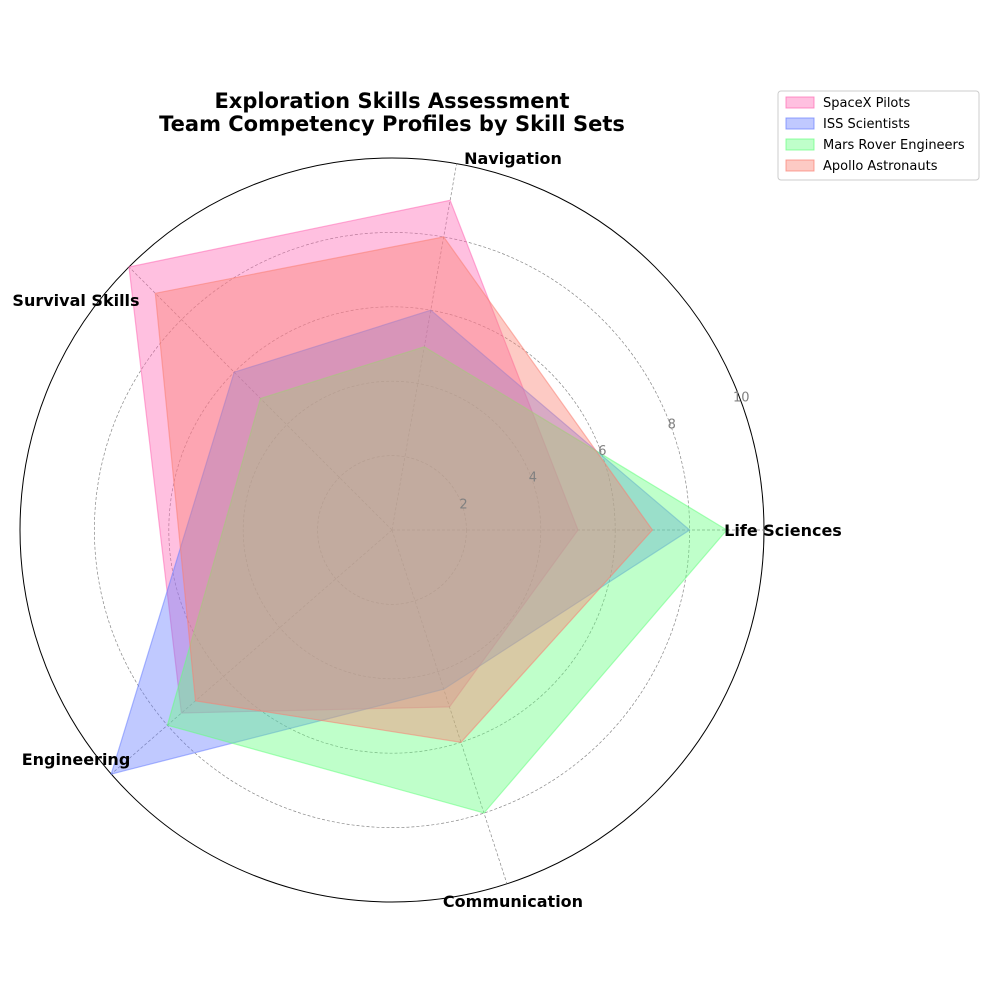 The height and width of the screenshot is (1000, 1000). I want to click on axis-label-life-sciences: Life Sciences, so click(783, 530).